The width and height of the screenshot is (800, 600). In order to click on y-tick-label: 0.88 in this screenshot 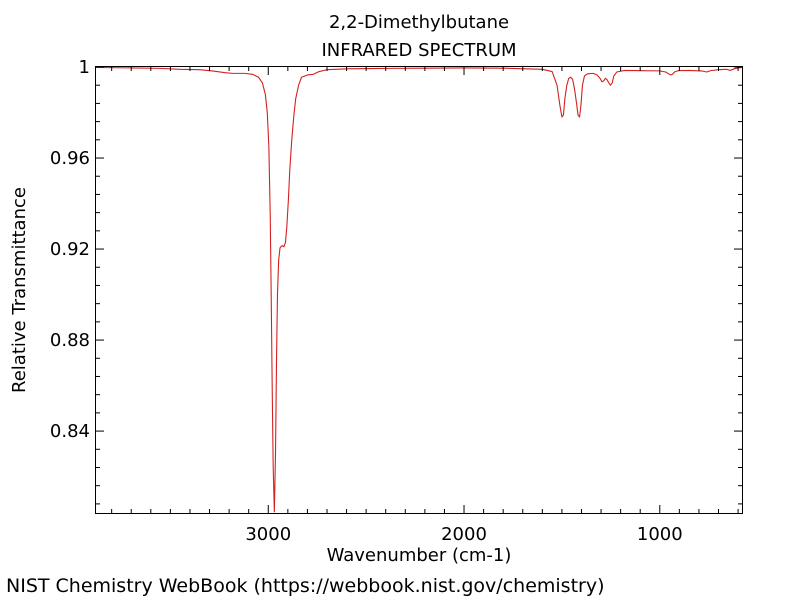, I will do `click(70, 340)`.